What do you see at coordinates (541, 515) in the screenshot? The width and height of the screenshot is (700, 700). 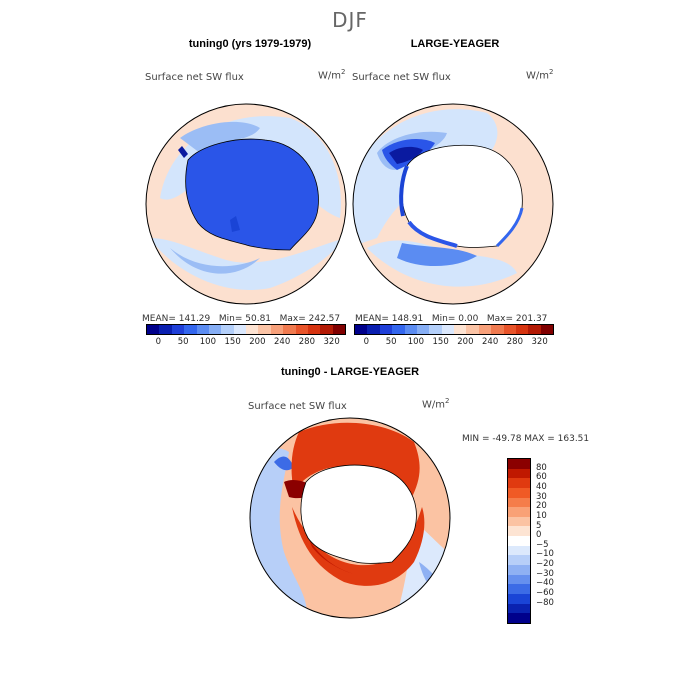 I see `diff-colorbar-tick-label: 10` at bounding box center [541, 515].